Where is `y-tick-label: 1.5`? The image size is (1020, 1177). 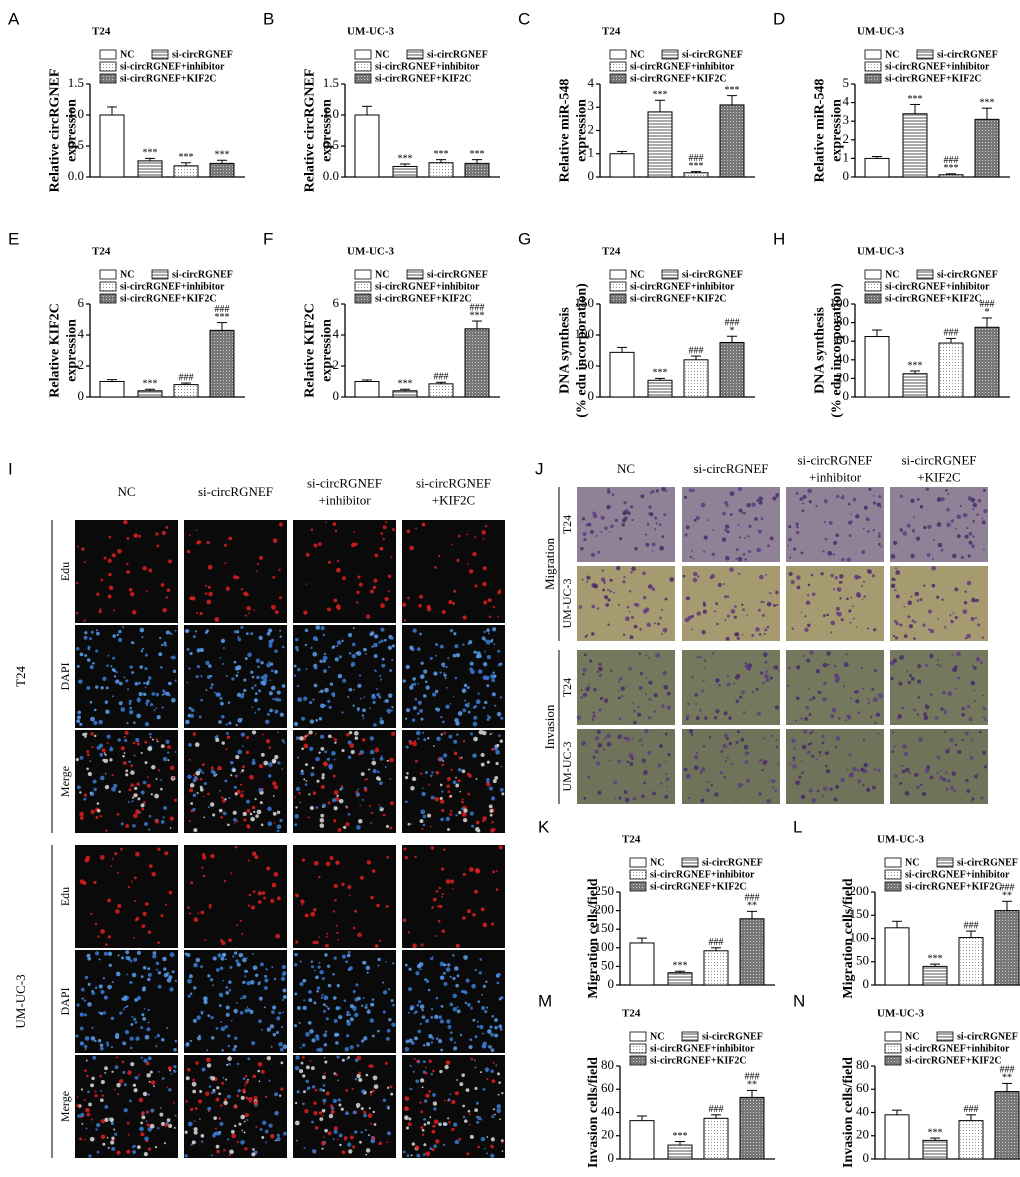
y-tick-label: 1.5 is located at coordinates (331, 82).